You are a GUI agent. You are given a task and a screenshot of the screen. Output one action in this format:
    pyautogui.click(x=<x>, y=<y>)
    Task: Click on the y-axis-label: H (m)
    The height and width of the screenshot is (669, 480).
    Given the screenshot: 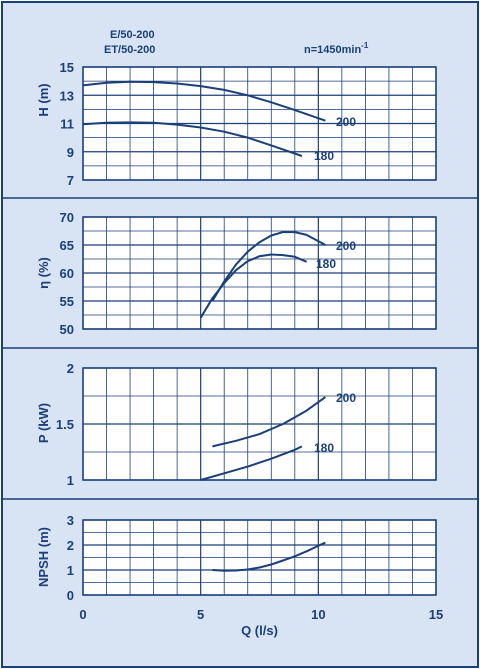 What is the action you would take?
    pyautogui.click(x=43, y=99)
    